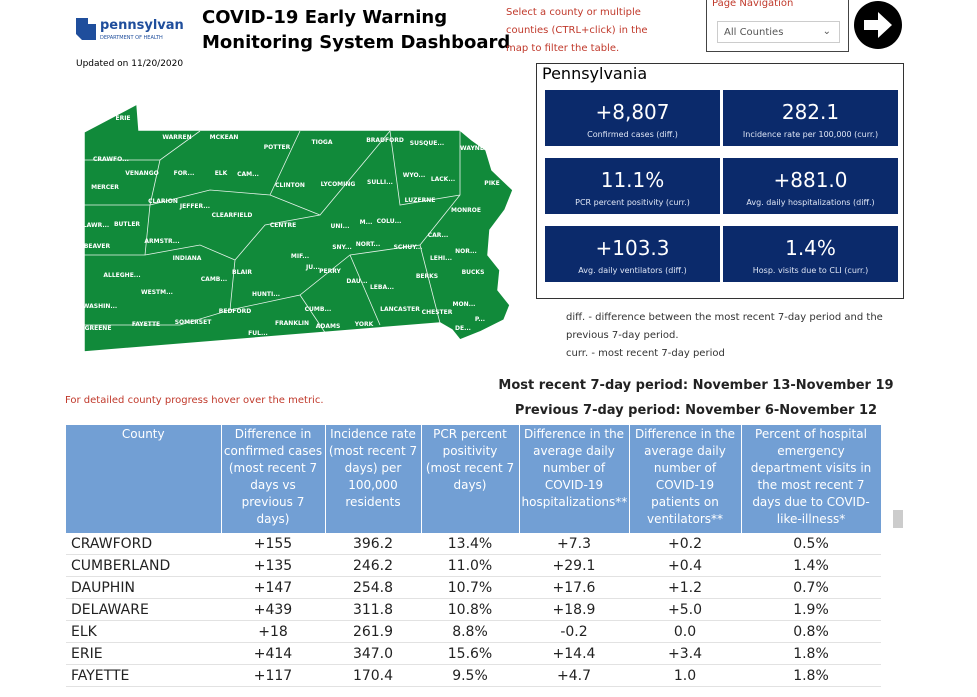 The height and width of the screenshot is (697, 977). I want to click on table-cell: 1.4%, so click(811, 565).